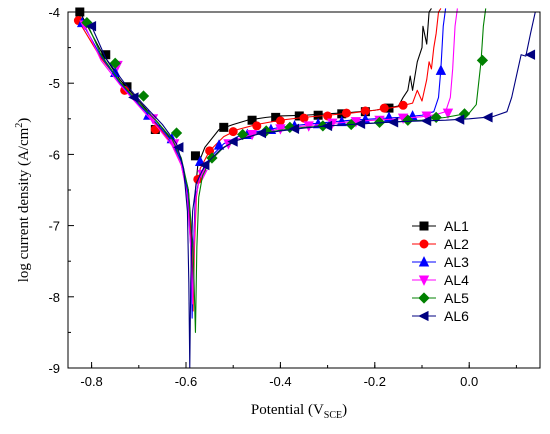 This screenshot has height=434, width=550. Describe the element at coordinates (333, 415) in the screenshot. I see `x-axis-title-sub: SCE` at that location.